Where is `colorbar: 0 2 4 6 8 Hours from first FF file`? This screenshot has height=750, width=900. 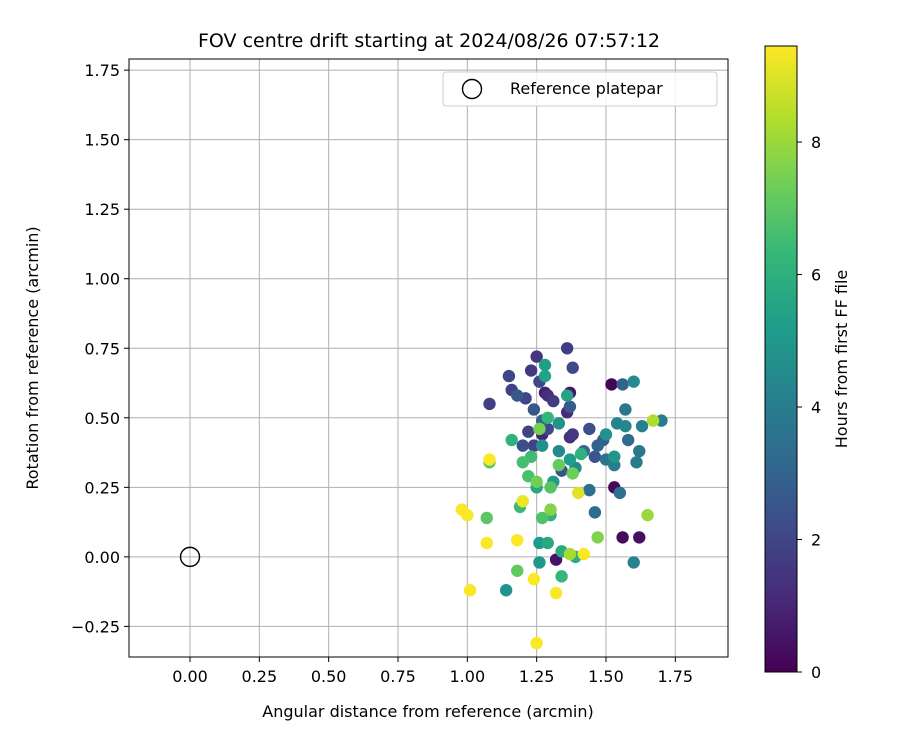
colorbar: 0 2 4 6 8 Hours from first FF file is located at coordinates (807, 363).